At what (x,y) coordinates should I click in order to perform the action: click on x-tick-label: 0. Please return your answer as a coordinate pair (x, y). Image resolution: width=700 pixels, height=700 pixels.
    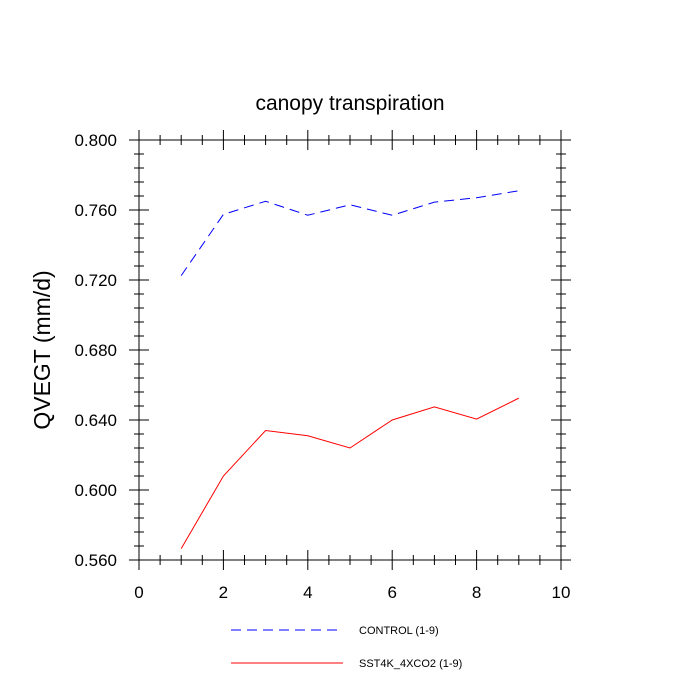
    Looking at the image, I should click on (138, 592).